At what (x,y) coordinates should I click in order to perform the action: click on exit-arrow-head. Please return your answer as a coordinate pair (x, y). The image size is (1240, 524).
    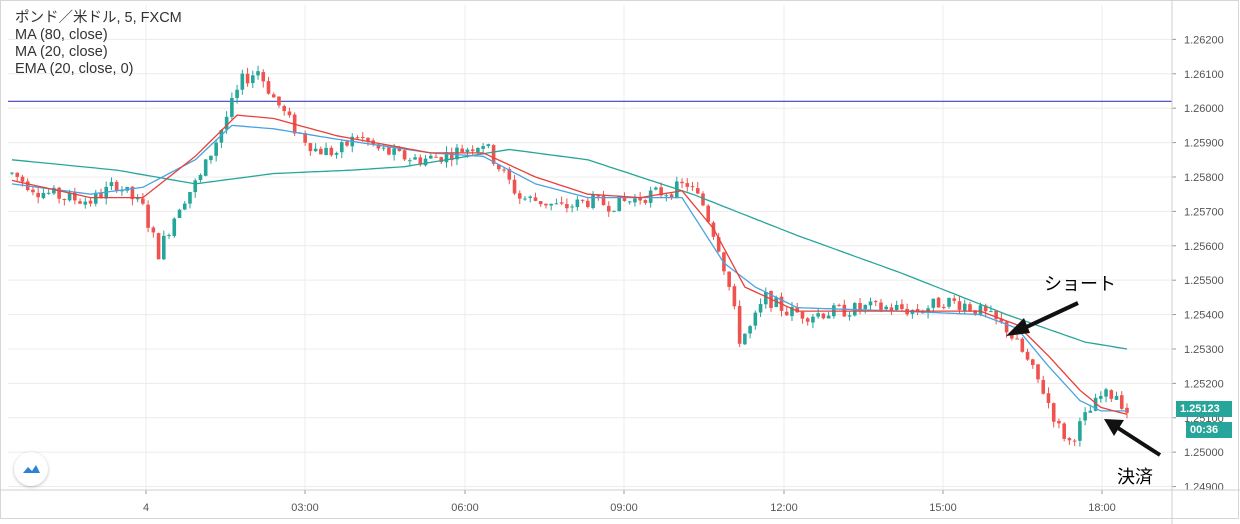
    Looking at the image, I should click on (1114, 427).